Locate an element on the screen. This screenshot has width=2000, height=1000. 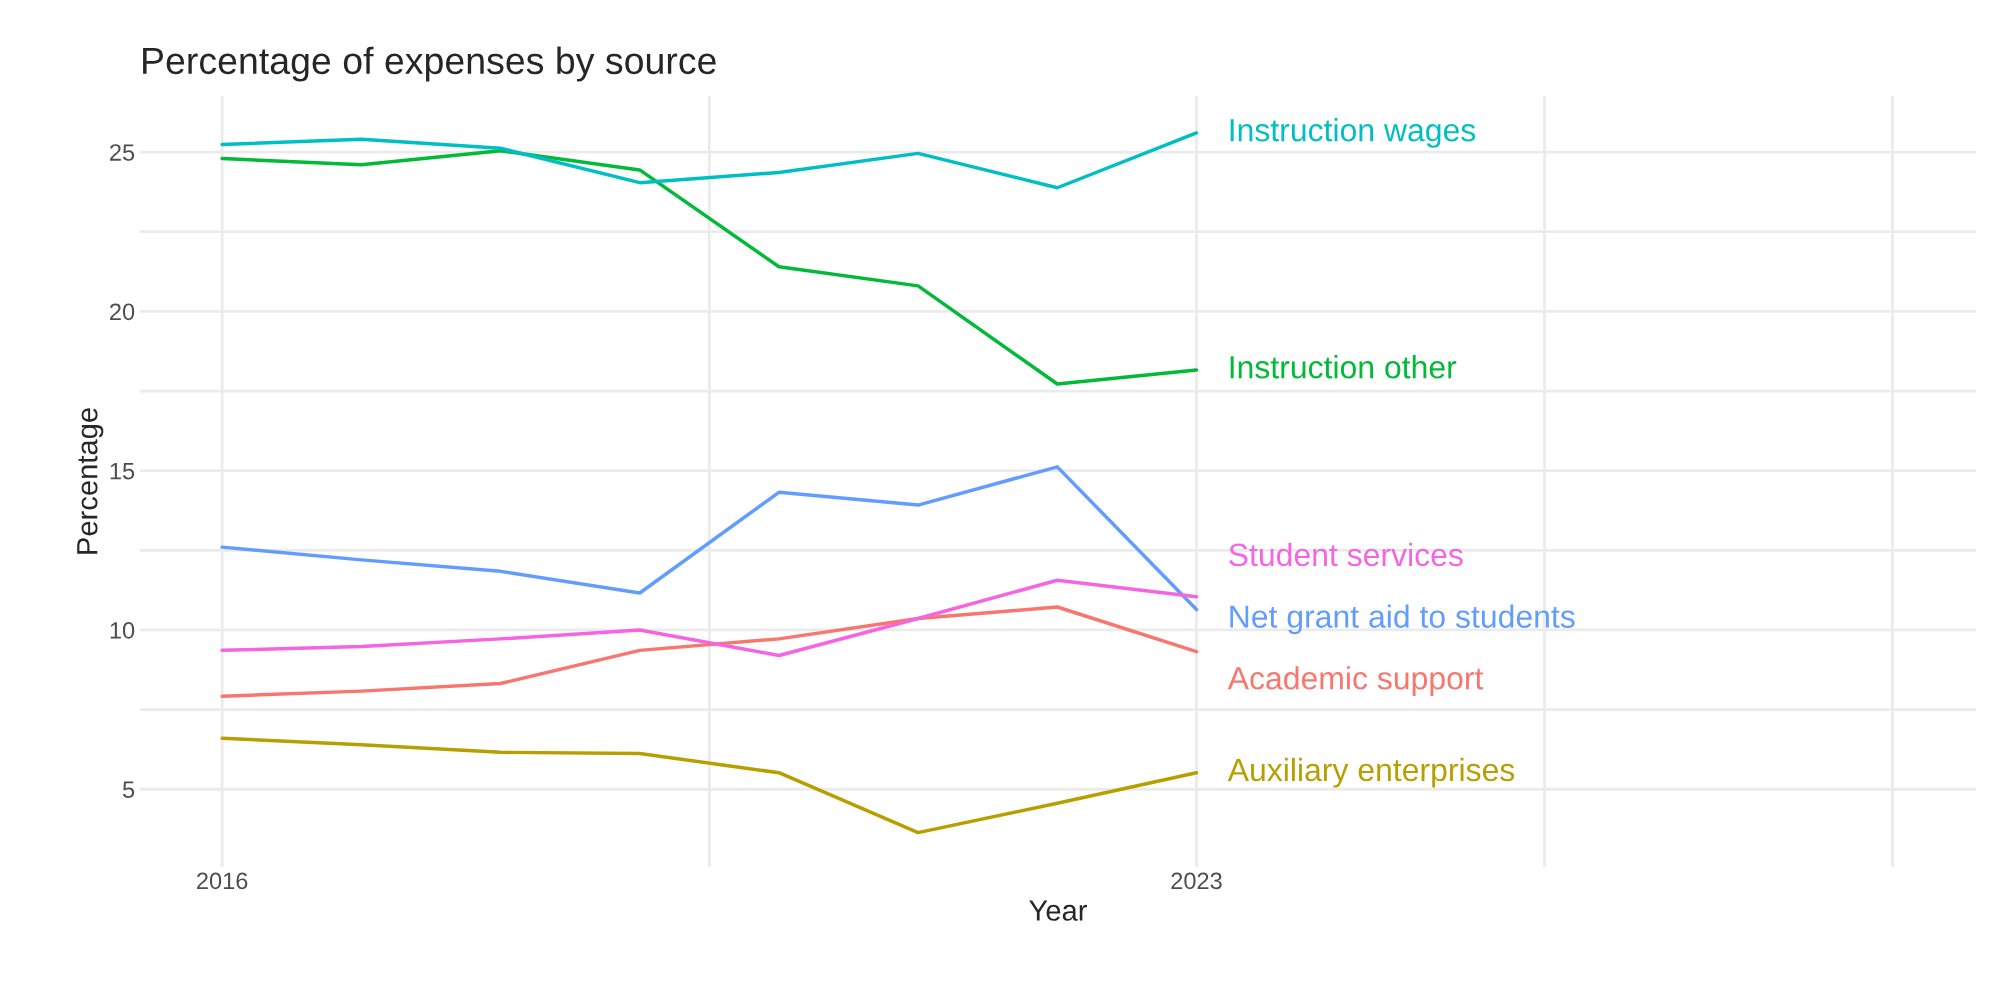
y-axis-title: Percentage is located at coordinates (90, 481).